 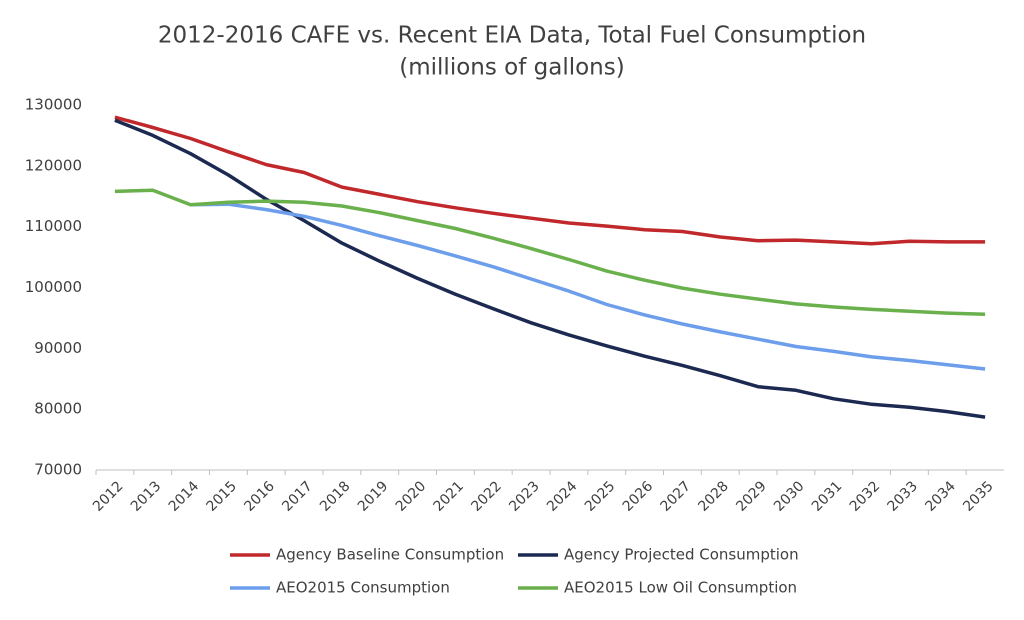 What do you see at coordinates (53, 287) in the screenshot?
I see `y-tick-label: 100000` at bounding box center [53, 287].